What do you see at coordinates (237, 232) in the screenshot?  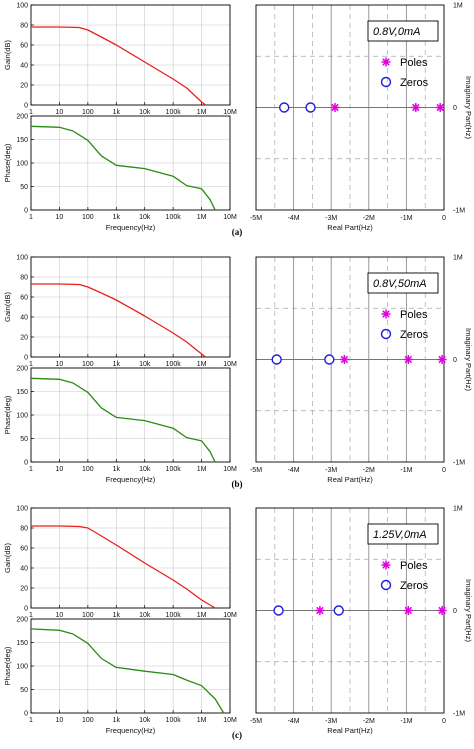 I see `panel-caption: (a)` at bounding box center [237, 232].